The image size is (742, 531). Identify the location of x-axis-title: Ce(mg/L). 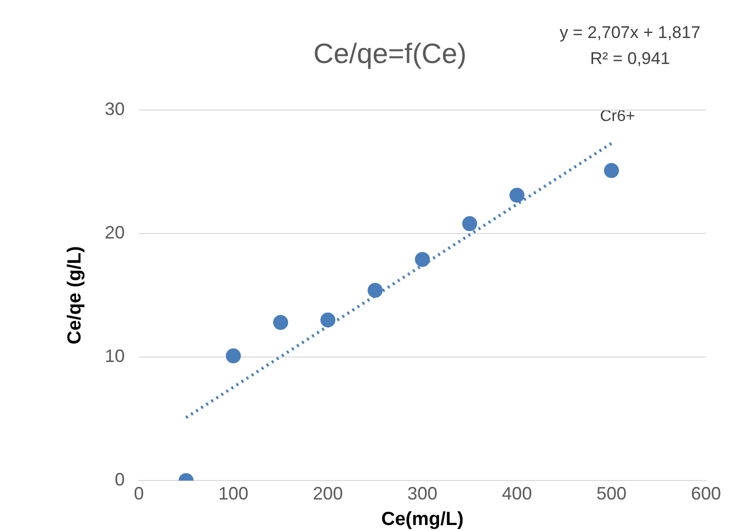
(422, 519).